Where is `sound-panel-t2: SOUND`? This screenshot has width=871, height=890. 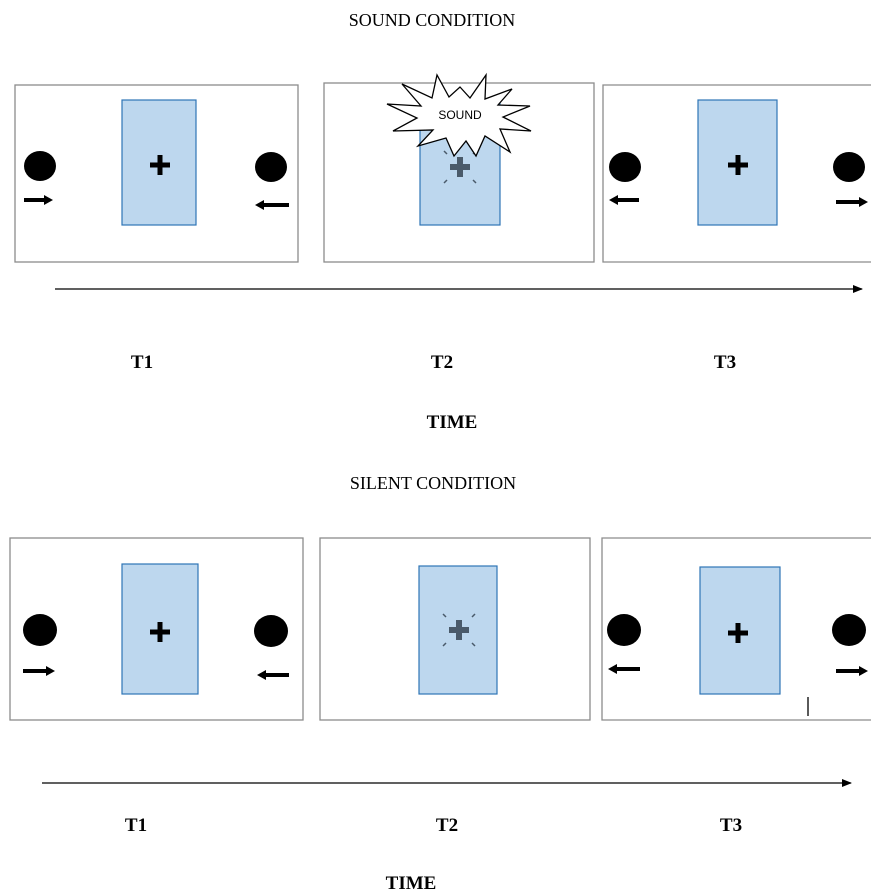 sound-panel-t2: SOUND is located at coordinates (459, 167).